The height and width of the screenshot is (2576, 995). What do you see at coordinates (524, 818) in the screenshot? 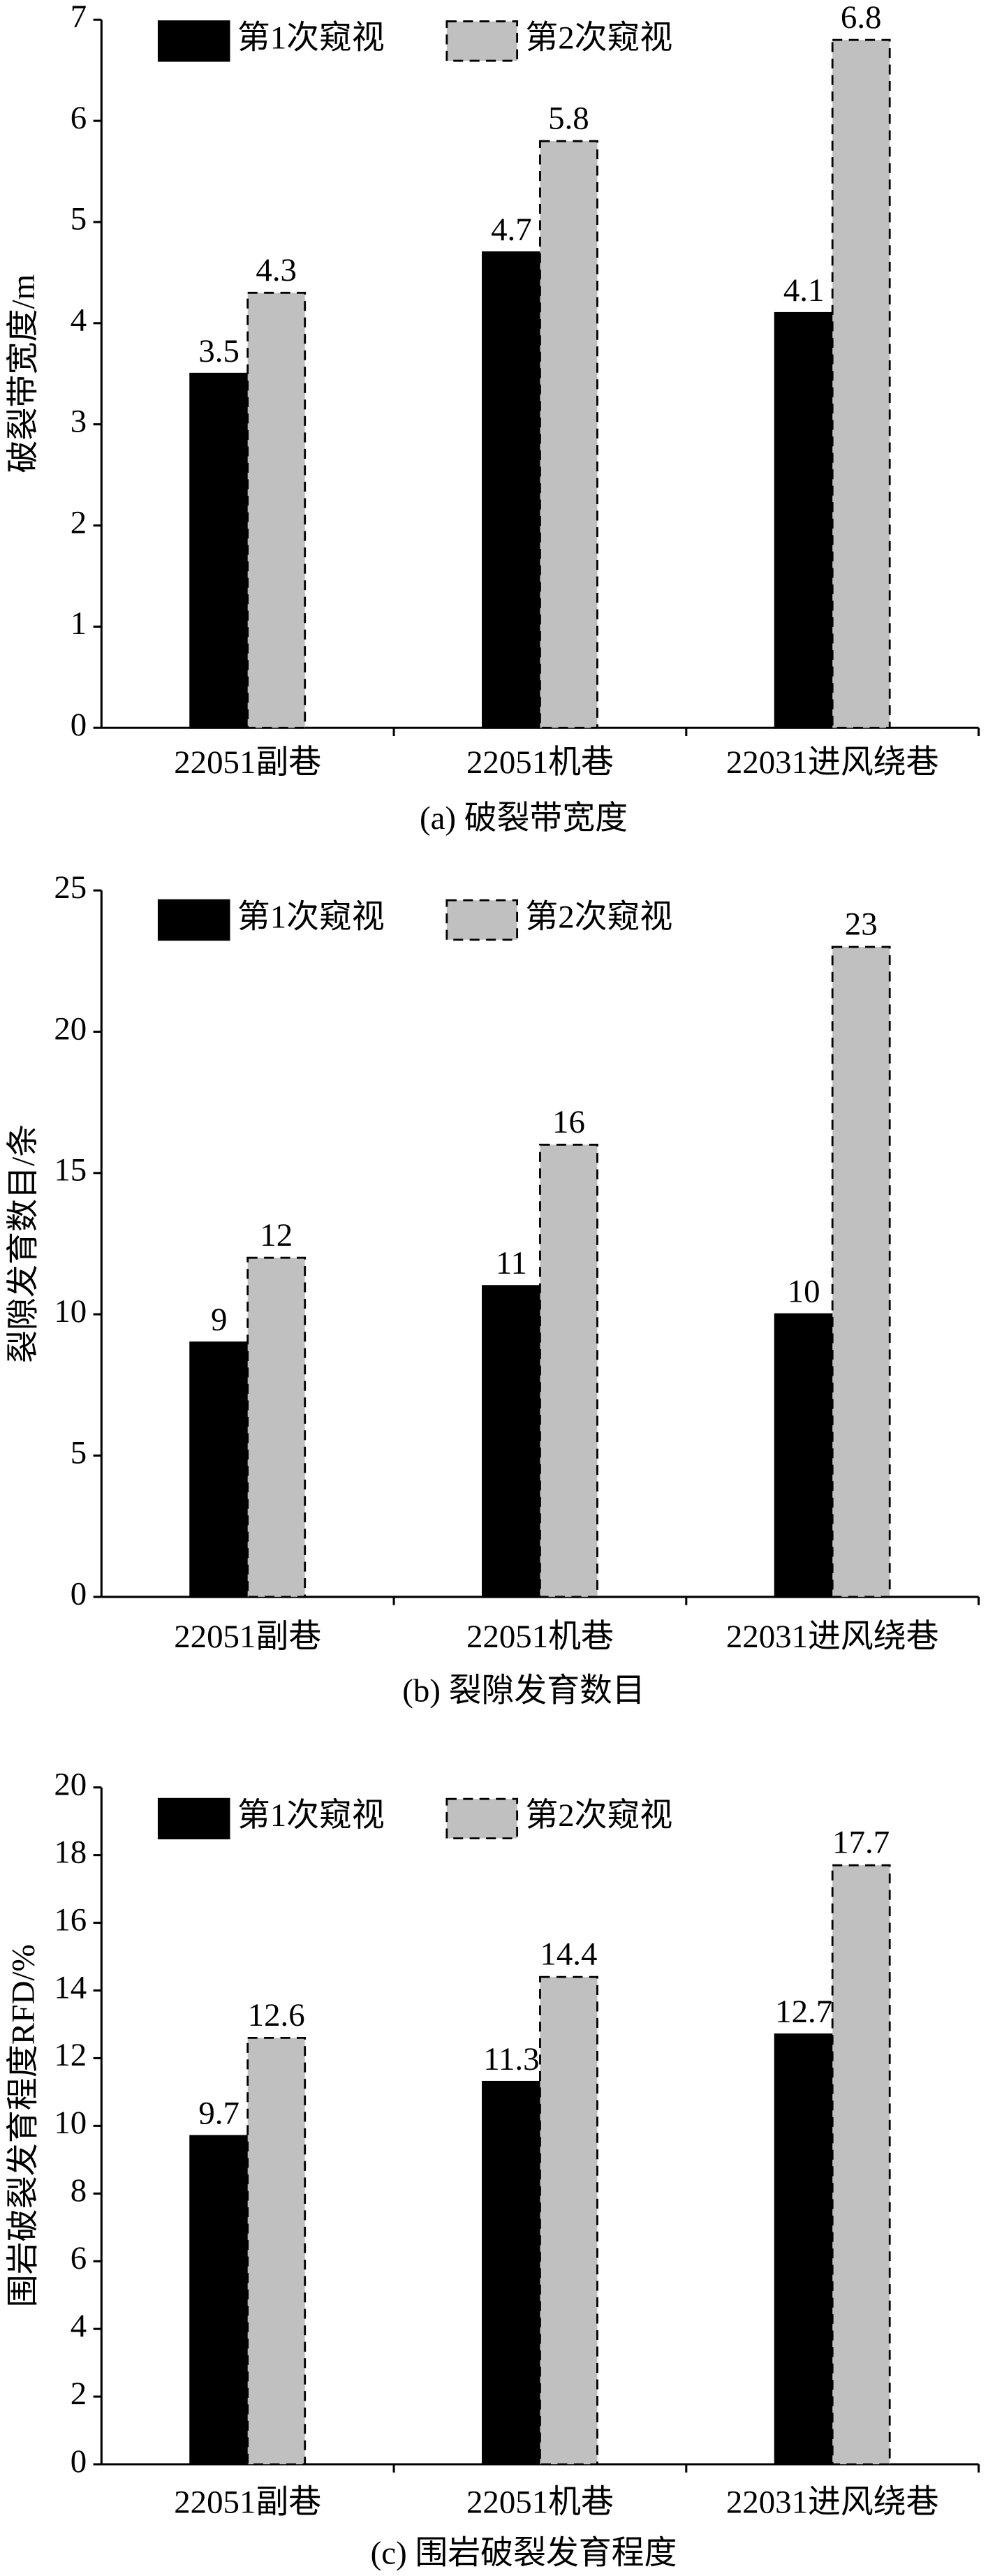
I see `chart-caption: (a) 破裂带宽度` at bounding box center [524, 818].